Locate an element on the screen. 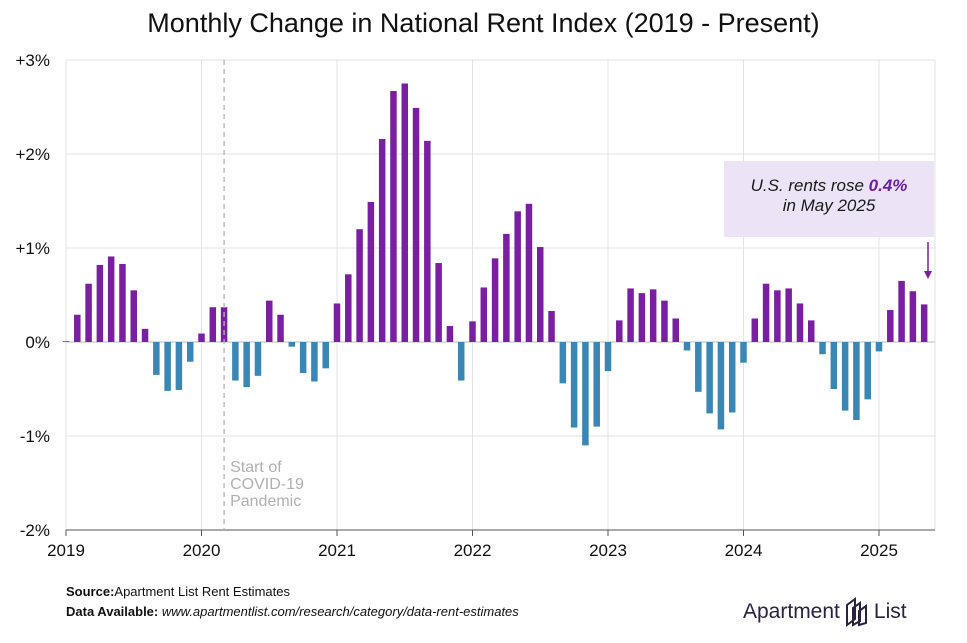 Image resolution: width=967 pixels, height=643 pixels. x-tick-label: 2023 is located at coordinates (608, 550).